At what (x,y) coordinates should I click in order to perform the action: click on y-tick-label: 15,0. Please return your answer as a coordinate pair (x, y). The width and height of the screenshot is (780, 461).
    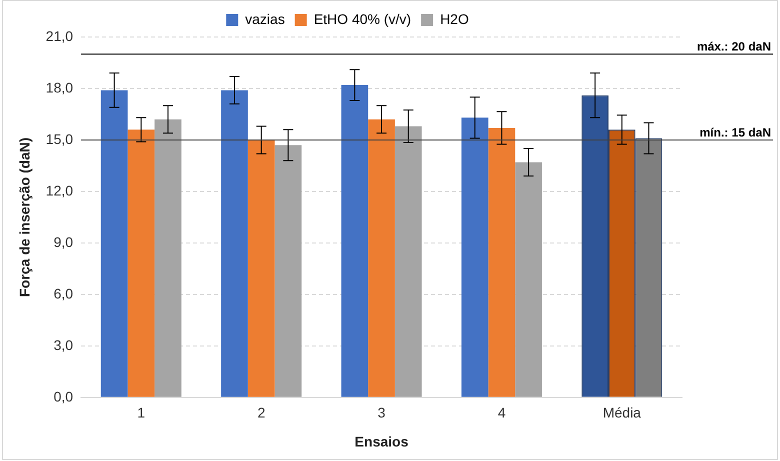
    Looking at the image, I should click on (60, 138).